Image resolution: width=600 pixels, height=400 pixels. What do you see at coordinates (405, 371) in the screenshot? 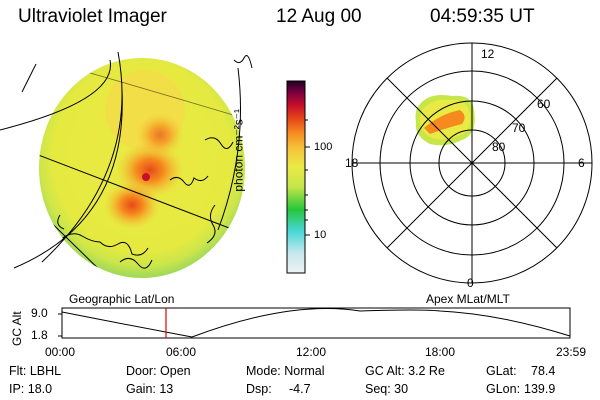
I see `gc-alt-info: GC Alt: 3.2 Re` at bounding box center [405, 371].